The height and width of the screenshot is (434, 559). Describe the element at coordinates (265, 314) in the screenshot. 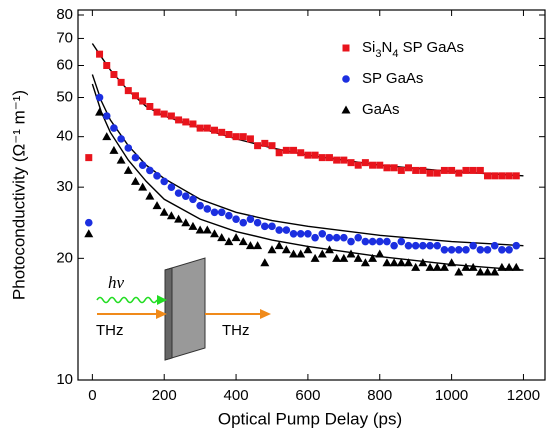

I see `thz-out-head` at that location.